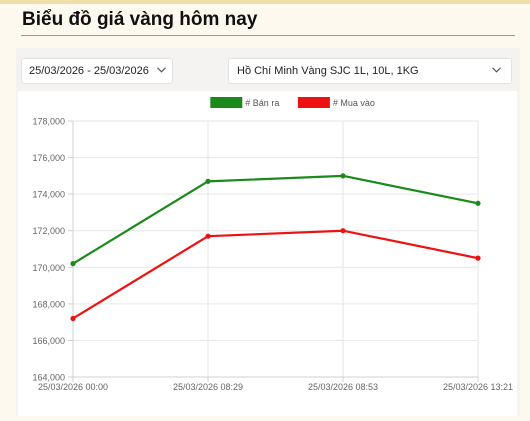 The height and width of the screenshot is (421, 530). Describe the element at coordinates (48, 195) in the screenshot. I see `y-tick-label: 174,000` at that location.